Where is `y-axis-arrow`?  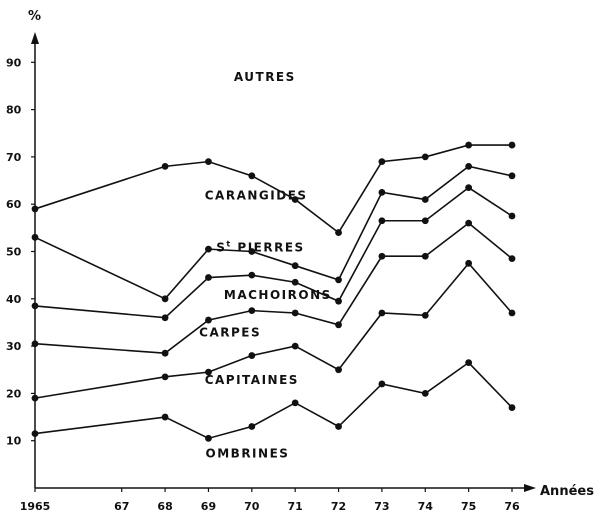 y-axis-arrow is located at coordinates (35, 38).